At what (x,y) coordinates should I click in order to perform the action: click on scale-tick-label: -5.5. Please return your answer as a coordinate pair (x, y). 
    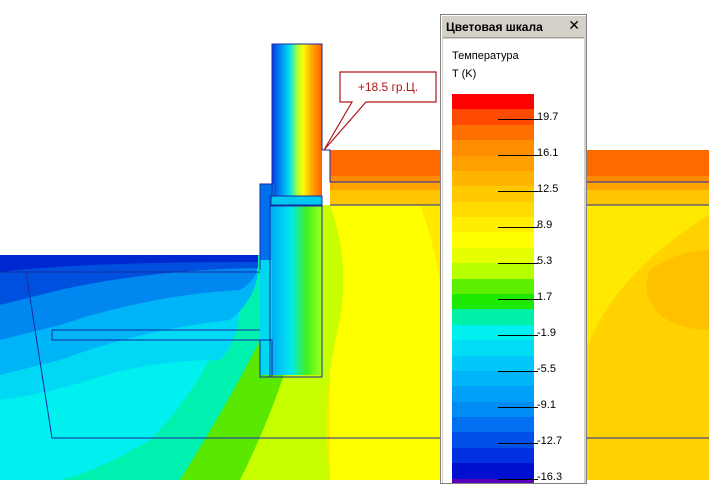
    Looking at the image, I should click on (546, 369).